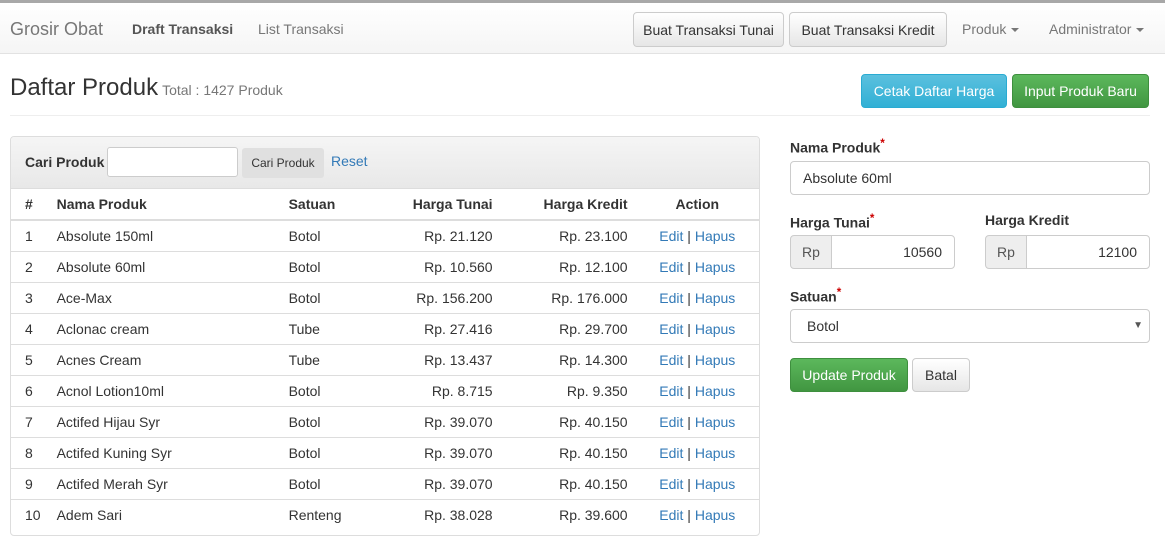 This screenshot has width=1165, height=536. Describe the element at coordinates (970, 178) in the screenshot. I see `nama-produk-input: Absolute 60ml` at that location.